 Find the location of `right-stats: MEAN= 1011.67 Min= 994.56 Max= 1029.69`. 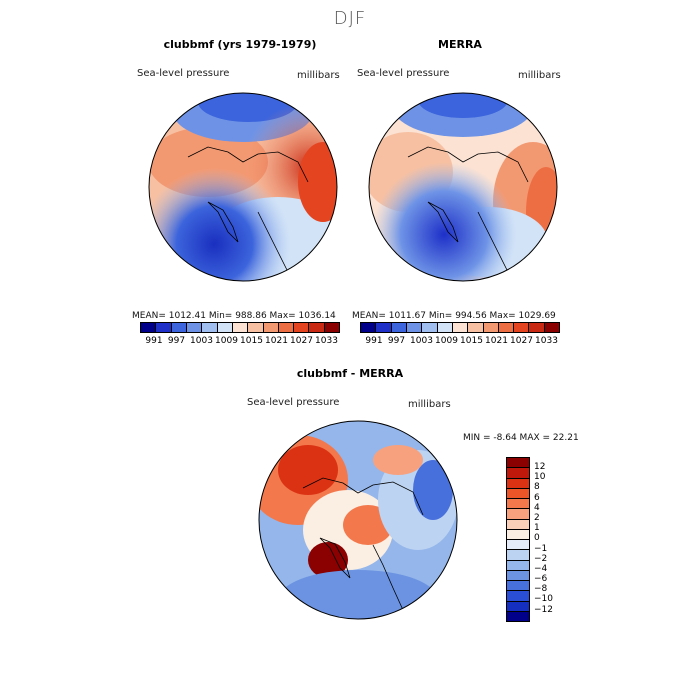

right-stats: MEAN= 1011.67 Min= 994.56 Max= 1029.69 is located at coordinates (454, 316).